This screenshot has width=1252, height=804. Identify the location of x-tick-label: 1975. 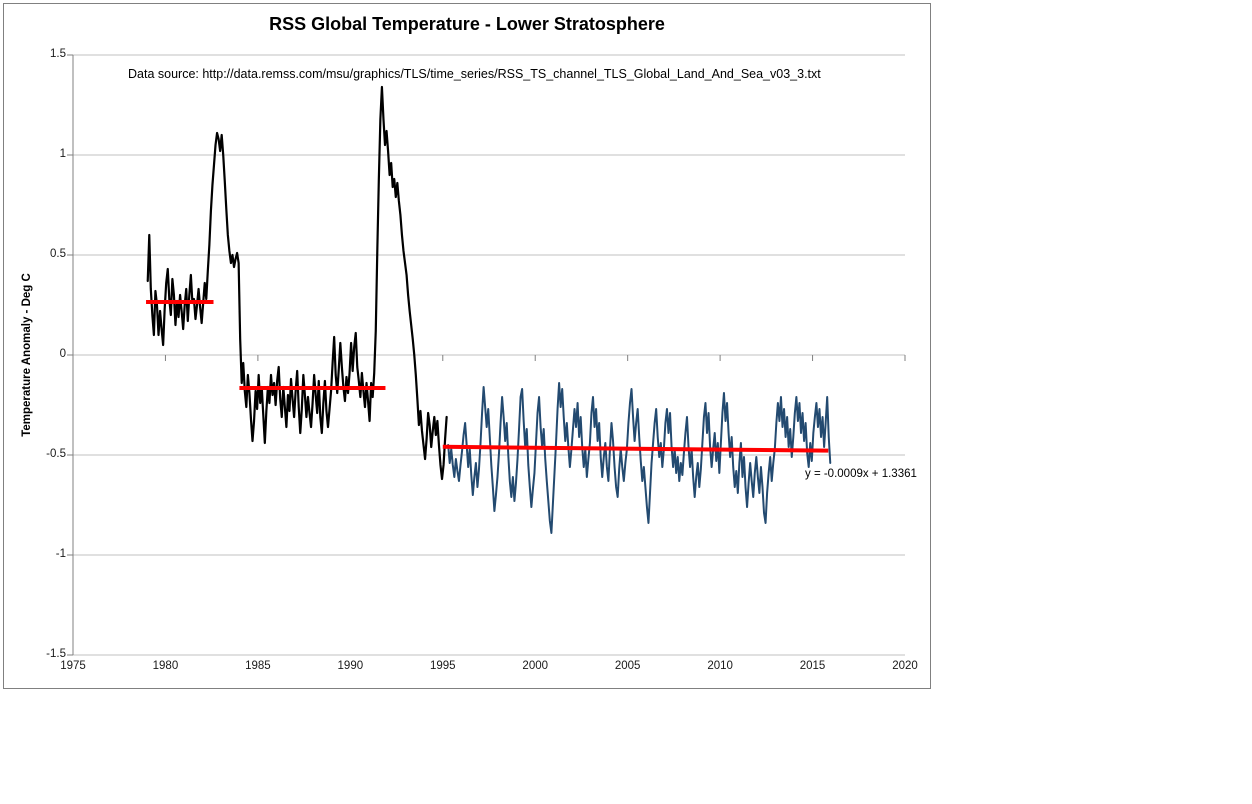
(73, 666).